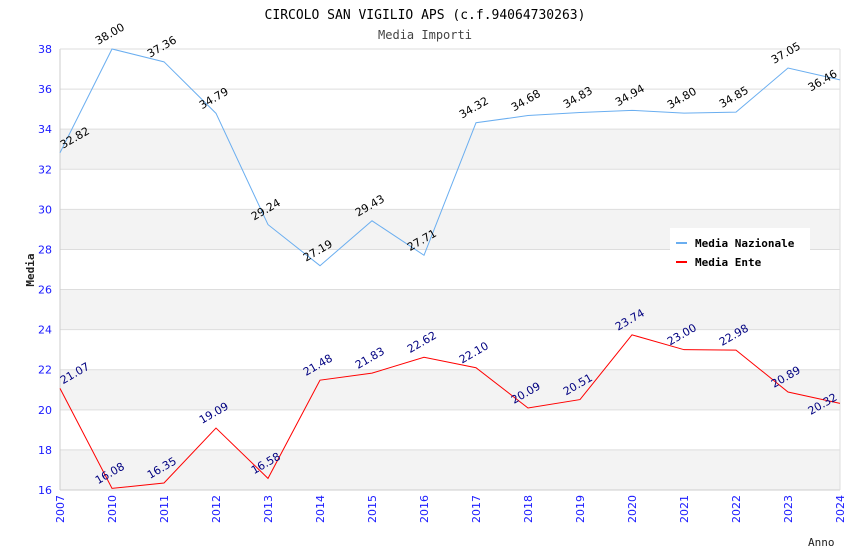  Describe the element at coordinates (60, 509) in the screenshot. I see `x-tick-label: 2007` at that location.